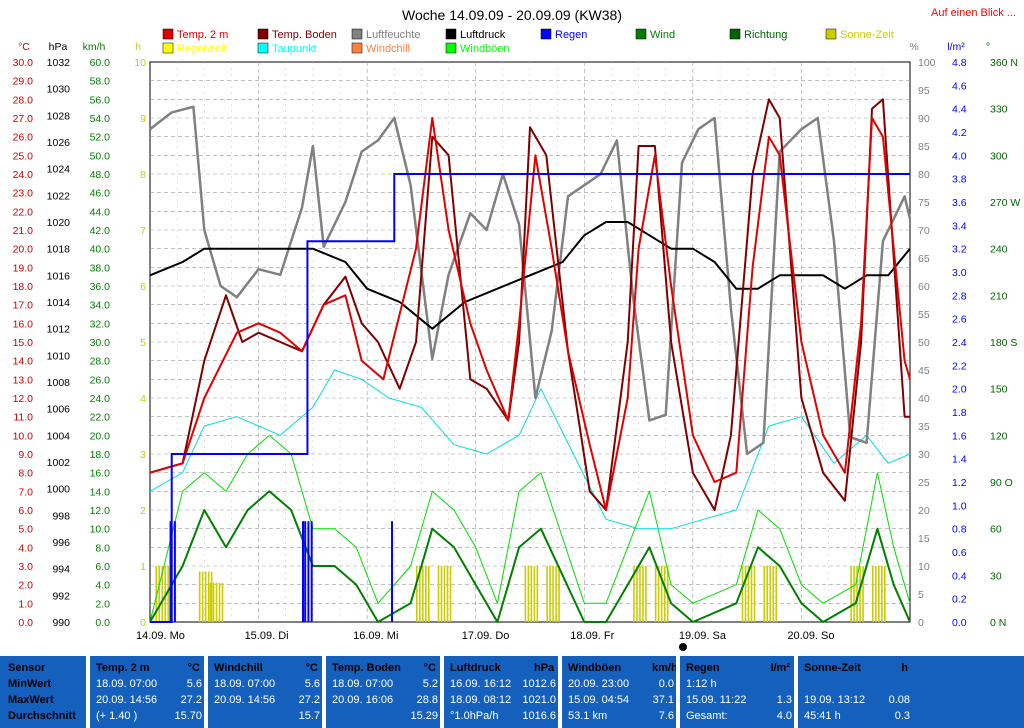  I want to click on direction-tick: 360 N, so click(1004, 63).